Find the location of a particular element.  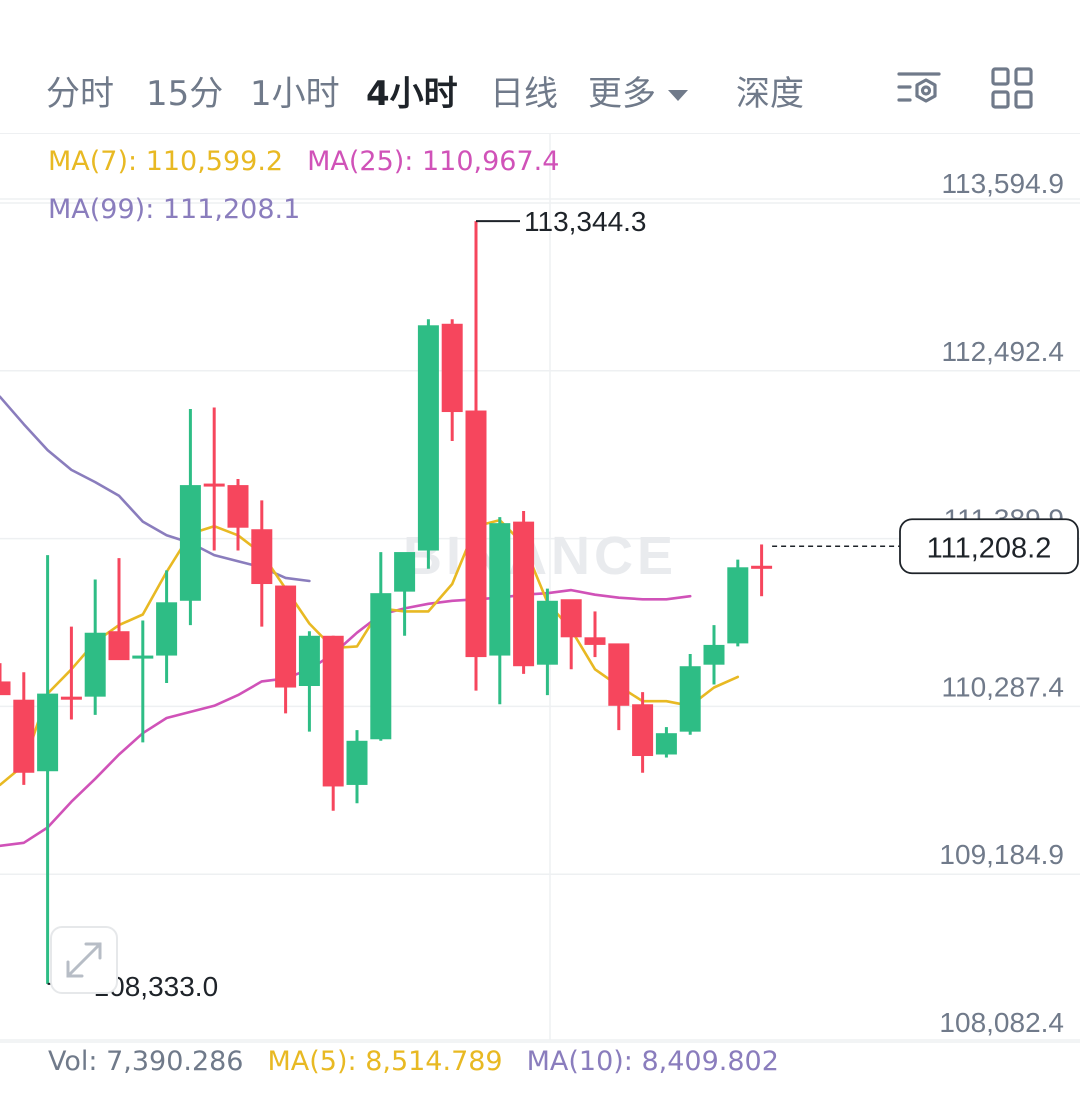

layout-grid-icon is located at coordinates (1012, 88).